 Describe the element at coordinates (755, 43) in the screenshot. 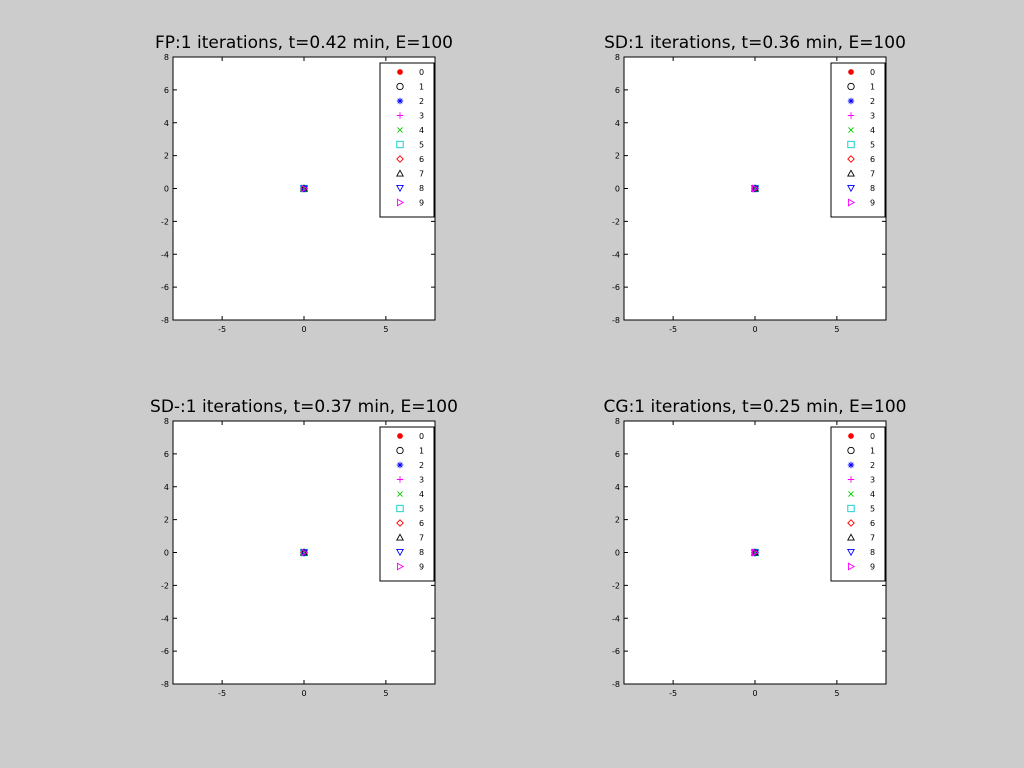

I see `plot-title: SD:1 iterations, t=0.36 min, E=100` at that location.